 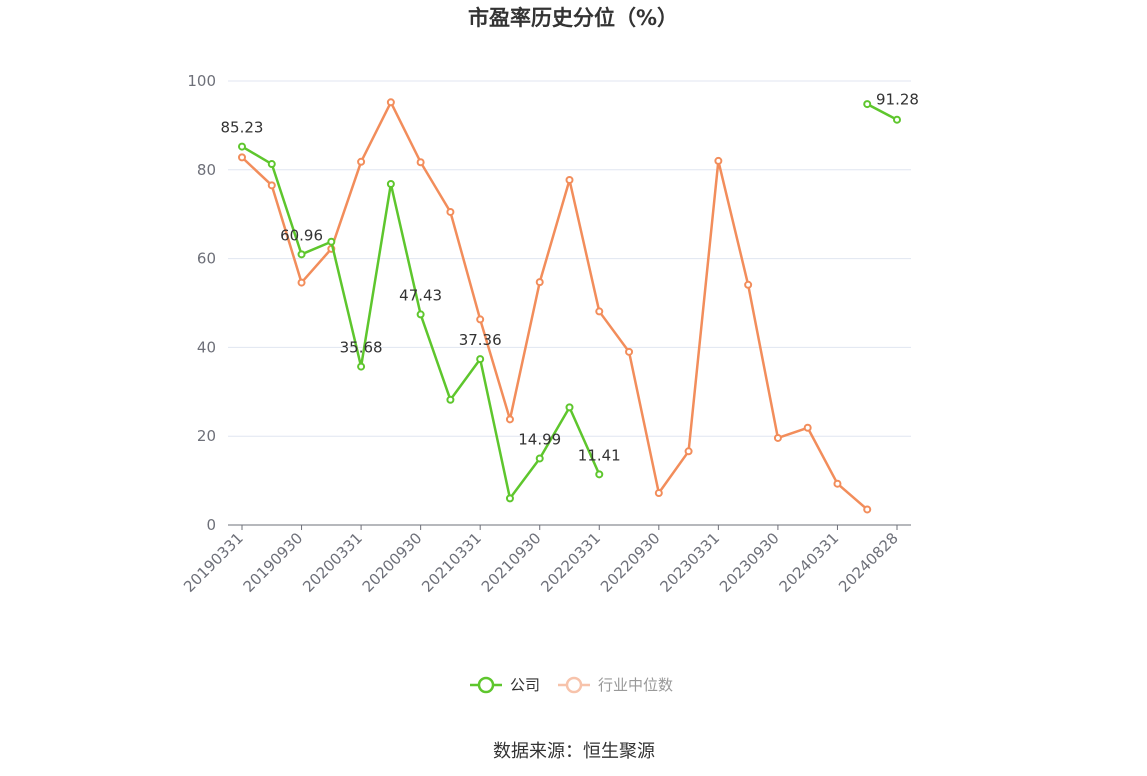 I want to click on x-tick-label: 20210930, so click(x=511, y=562).